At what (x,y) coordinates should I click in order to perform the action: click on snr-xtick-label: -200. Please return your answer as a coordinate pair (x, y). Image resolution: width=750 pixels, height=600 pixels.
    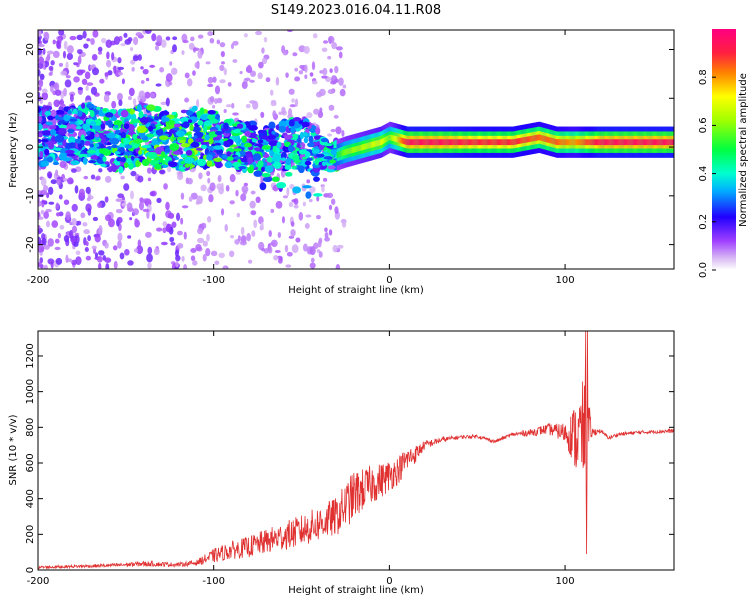
    Looking at the image, I should click on (38, 581).